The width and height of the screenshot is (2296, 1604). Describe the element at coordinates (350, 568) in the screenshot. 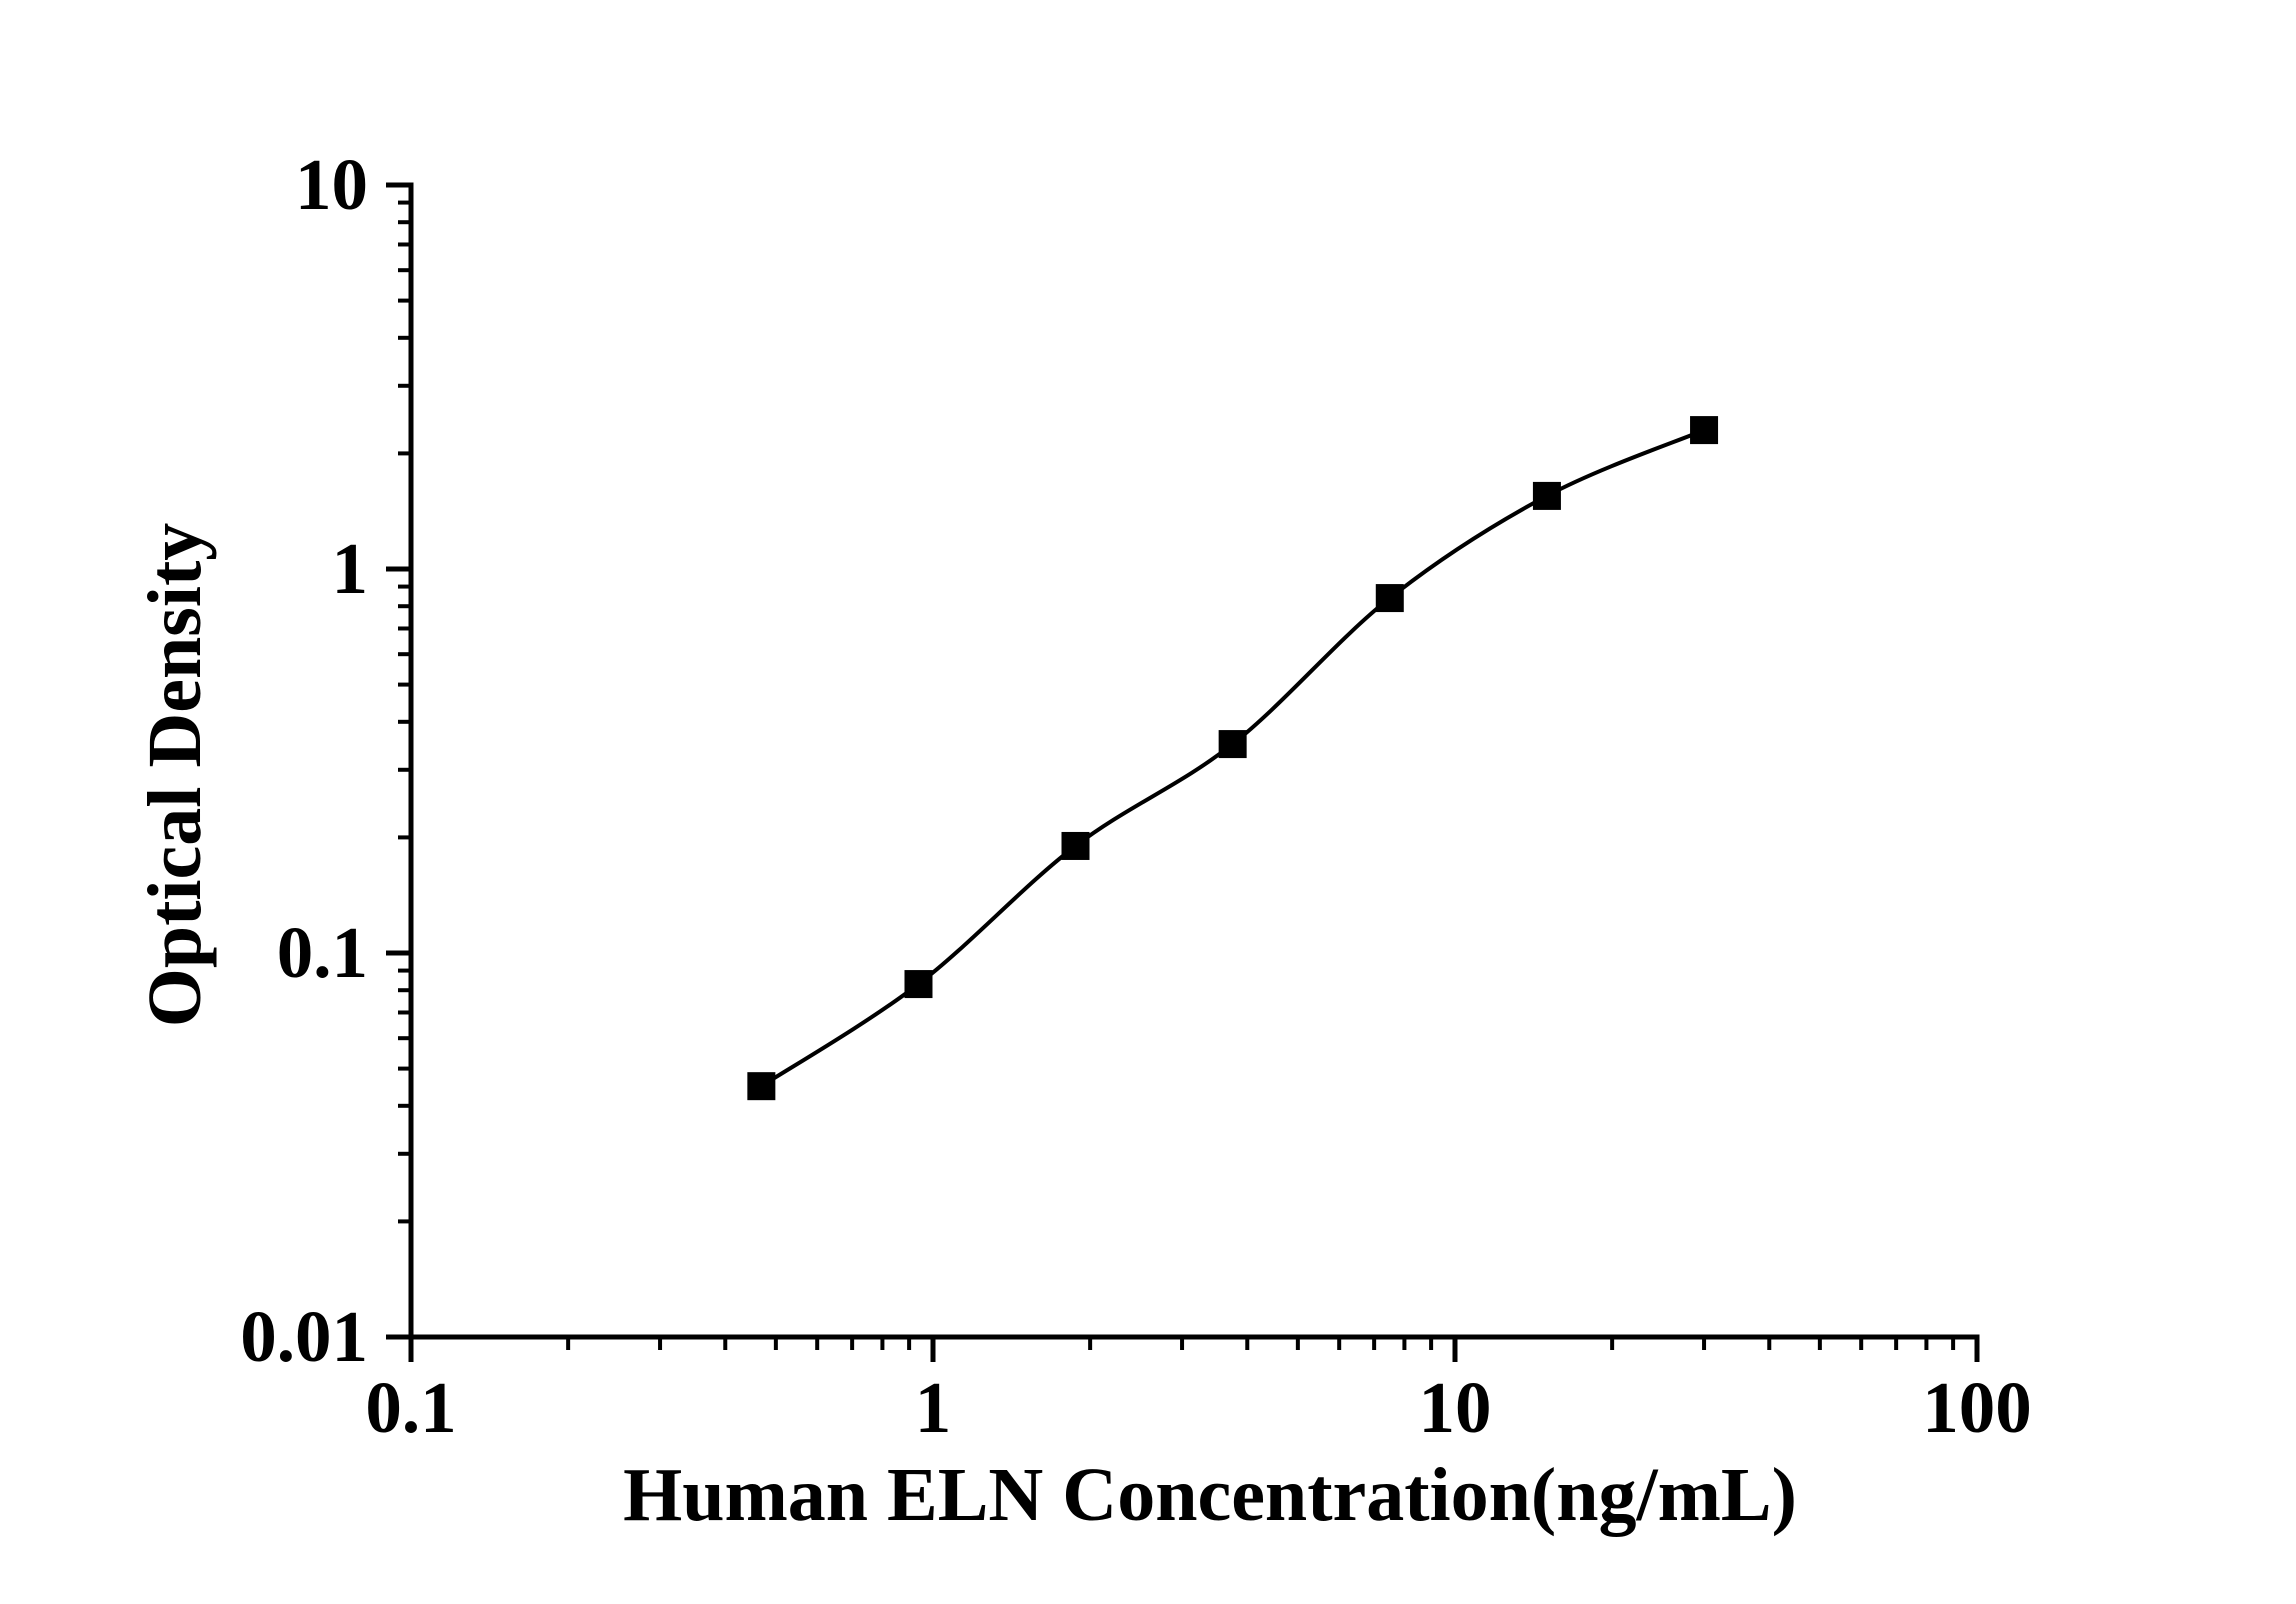

I see `y-tick-label: 1` at that location.